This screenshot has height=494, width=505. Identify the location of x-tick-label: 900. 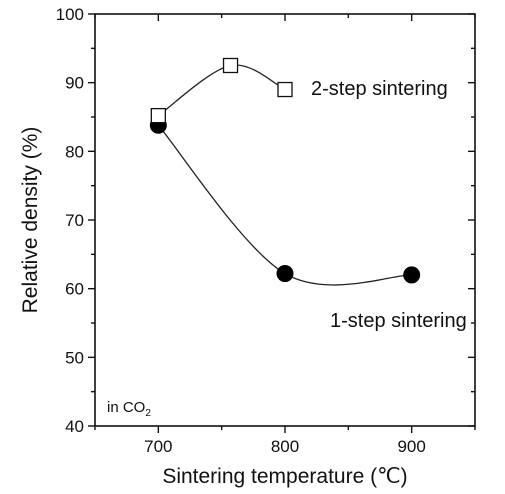
(411, 446).